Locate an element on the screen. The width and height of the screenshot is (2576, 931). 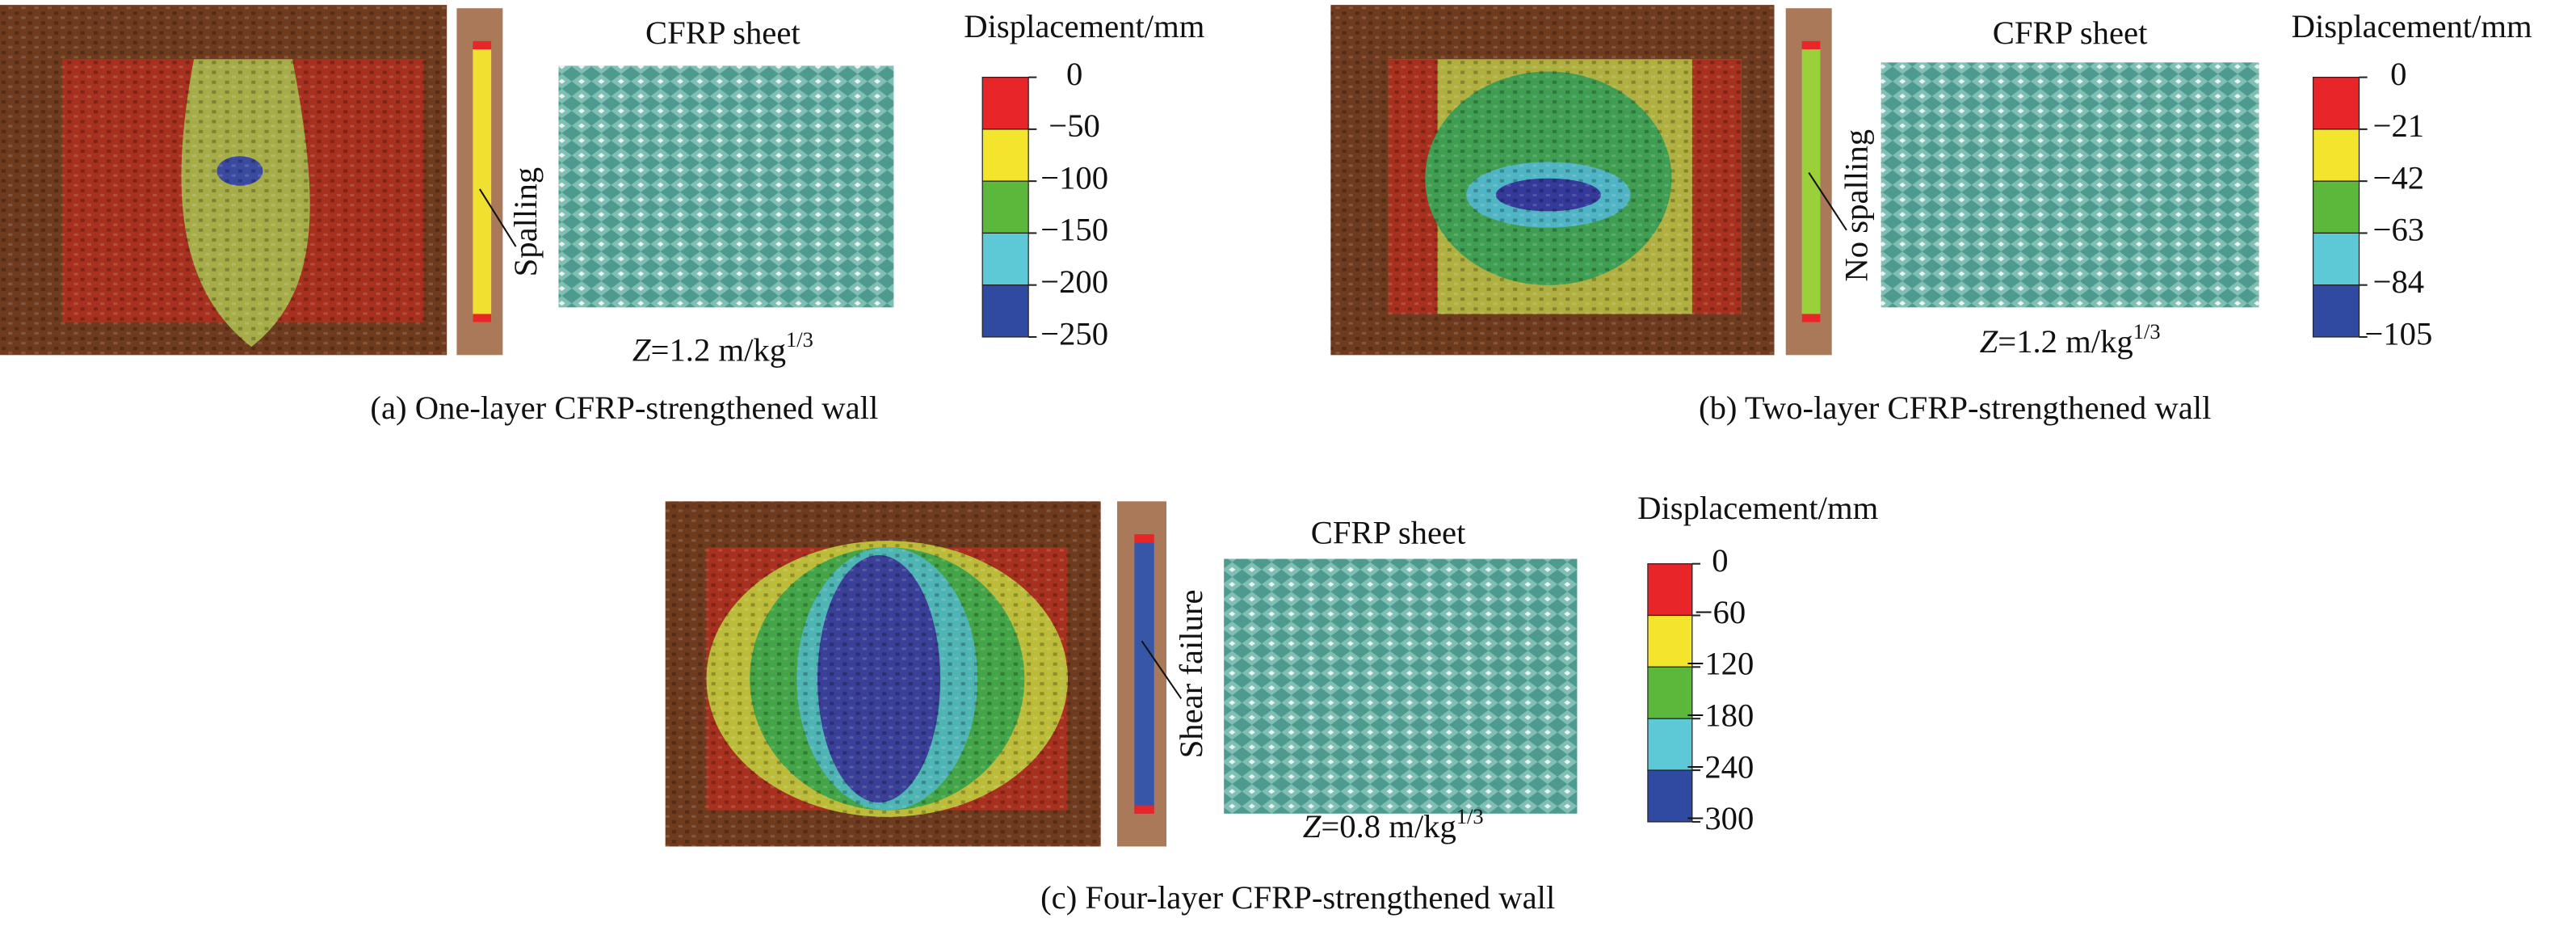
caption: (b) Two-layer CFRP-strengthened wall is located at coordinates (1955, 408).